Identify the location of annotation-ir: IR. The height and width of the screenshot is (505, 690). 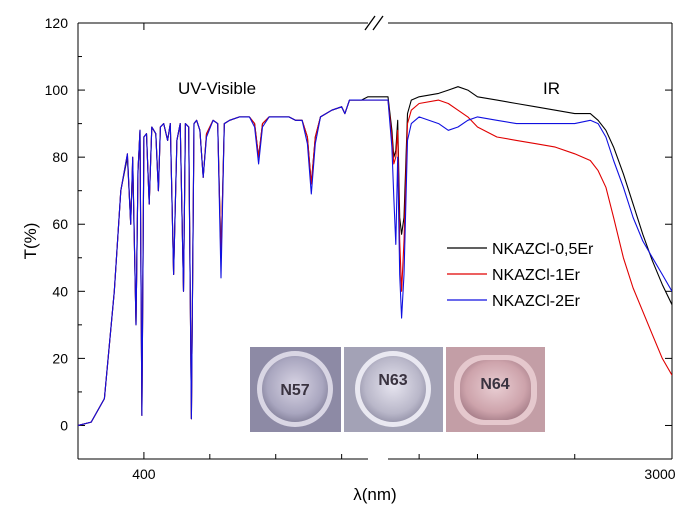
(551, 88).